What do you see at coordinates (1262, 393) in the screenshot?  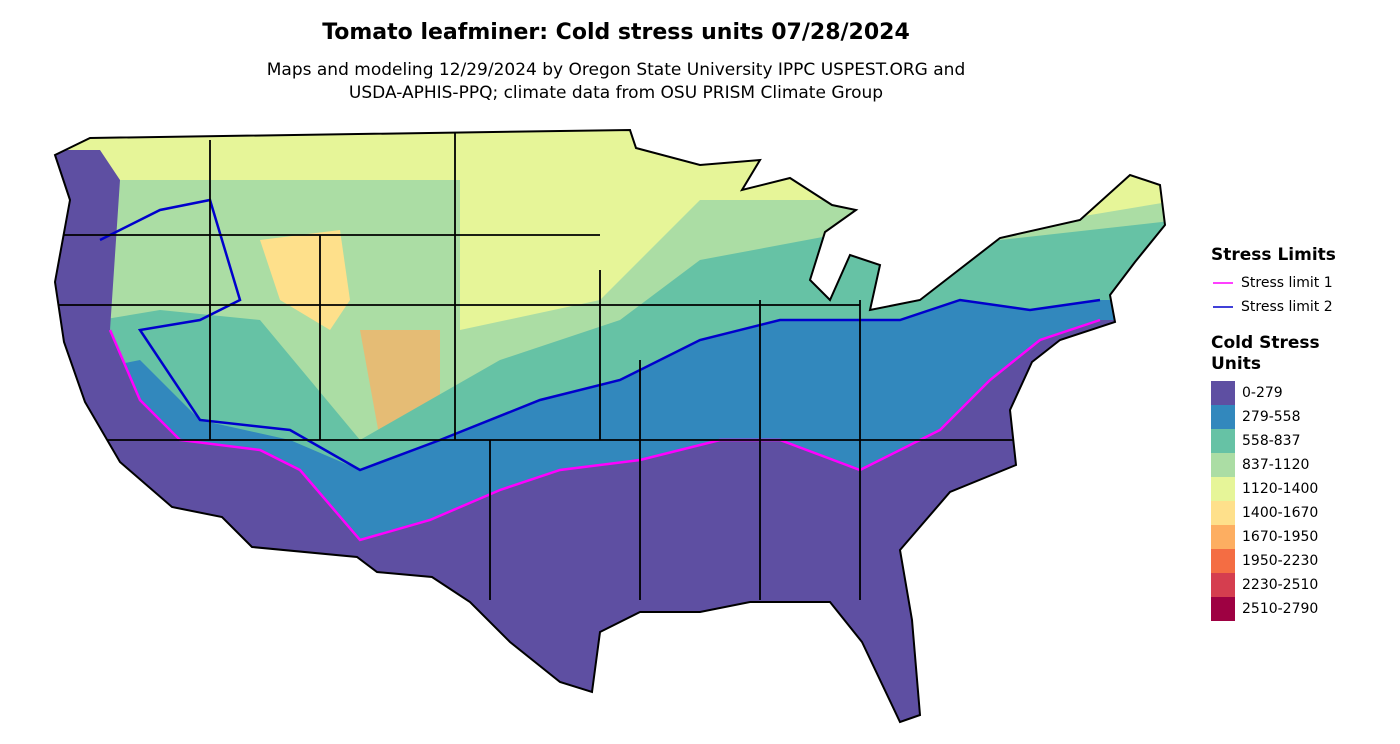 I see `legend-label: 0-279` at bounding box center [1262, 393].